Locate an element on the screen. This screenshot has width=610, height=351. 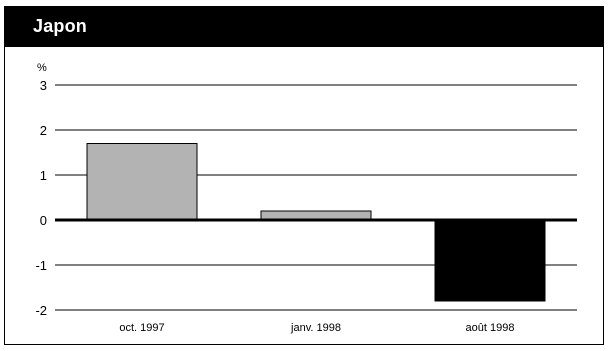
x-category-label: août 1998 is located at coordinates (490, 328).